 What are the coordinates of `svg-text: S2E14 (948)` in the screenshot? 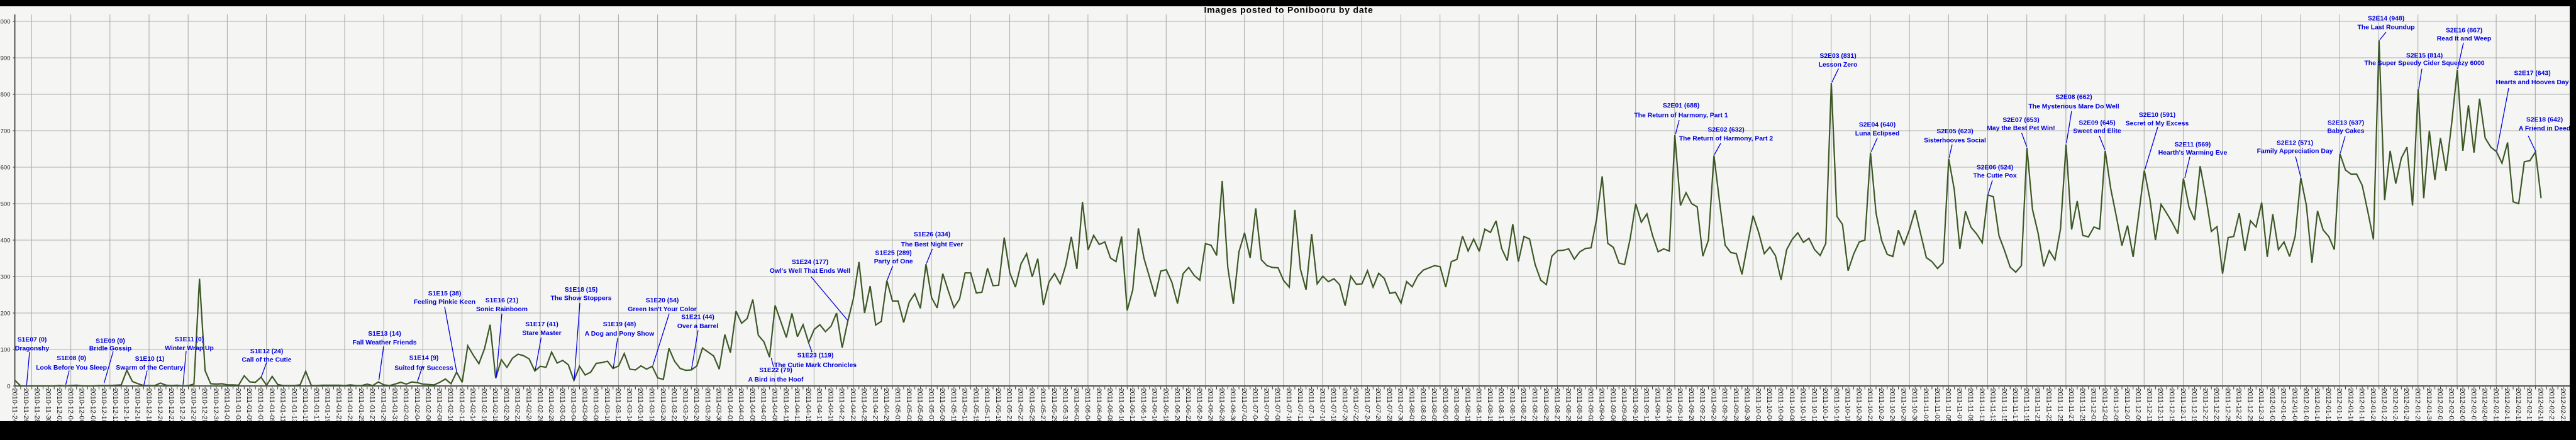 It's located at (2386, 19).